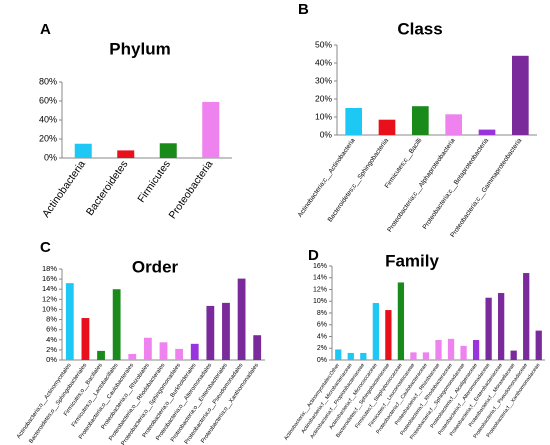 The height and width of the screenshot is (445, 550). Describe the element at coordinates (412, 260) in the screenshot. I see `chart-title: Family` at that location.